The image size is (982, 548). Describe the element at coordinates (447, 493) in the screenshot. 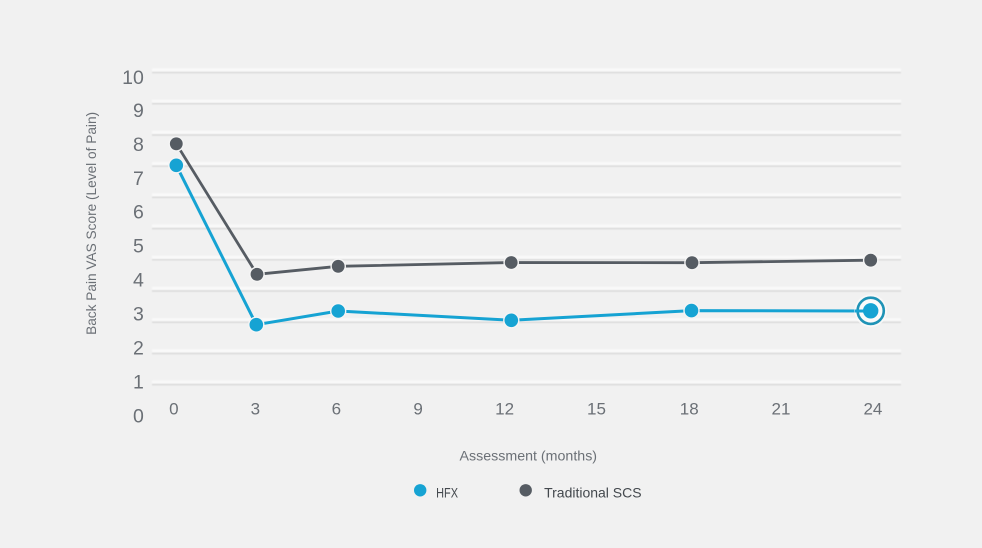

I see `svg-text: HFX` at that location.